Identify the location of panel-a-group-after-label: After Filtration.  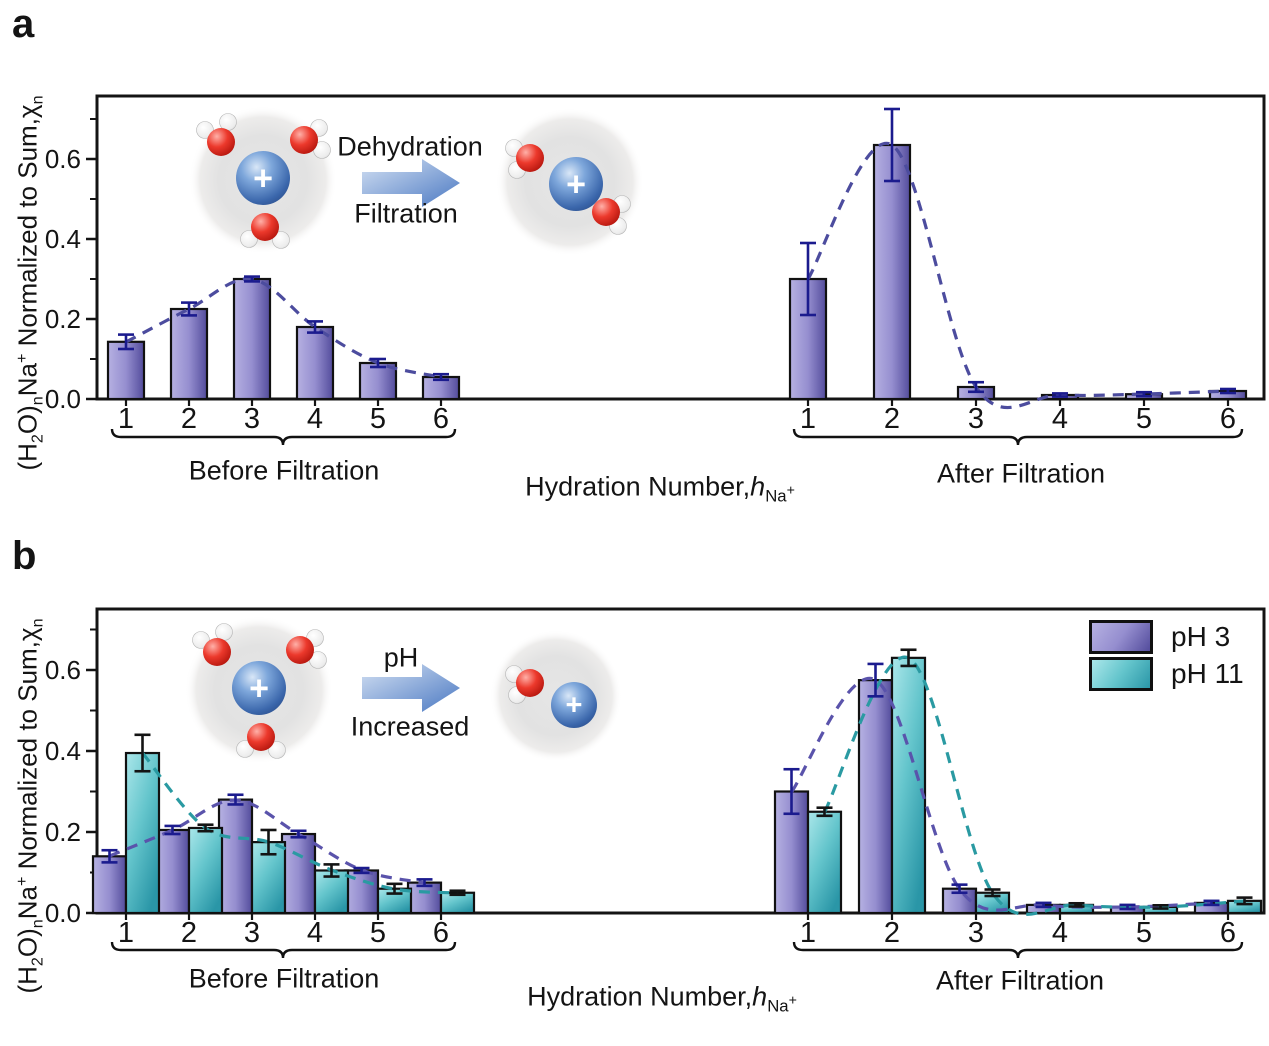
(1021, 473).